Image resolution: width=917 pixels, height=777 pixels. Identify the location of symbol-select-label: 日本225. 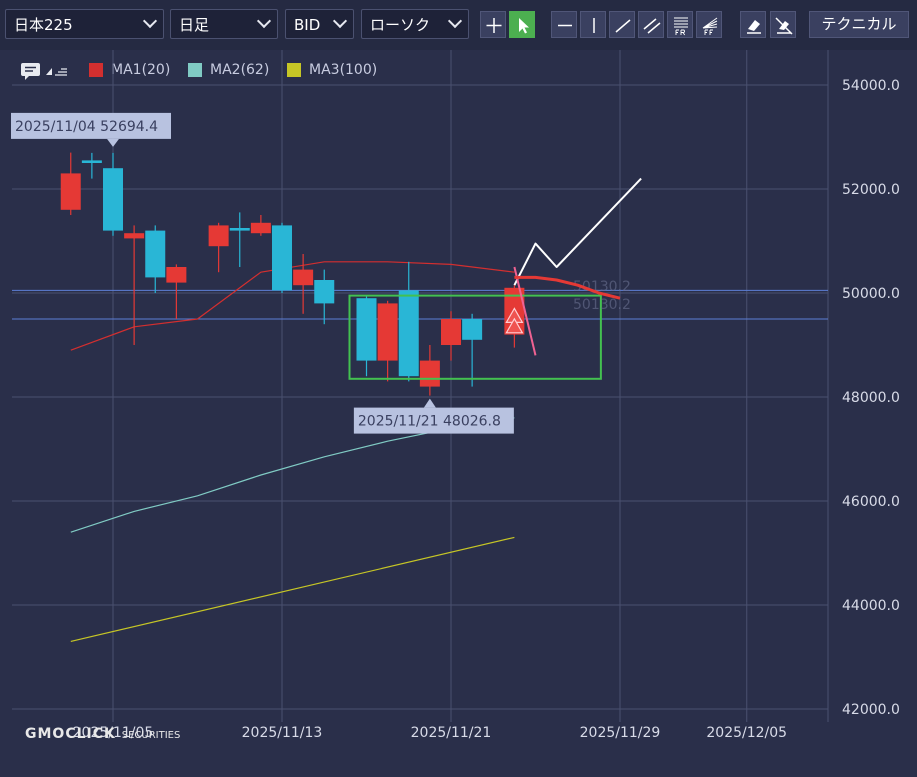
(43, 25).